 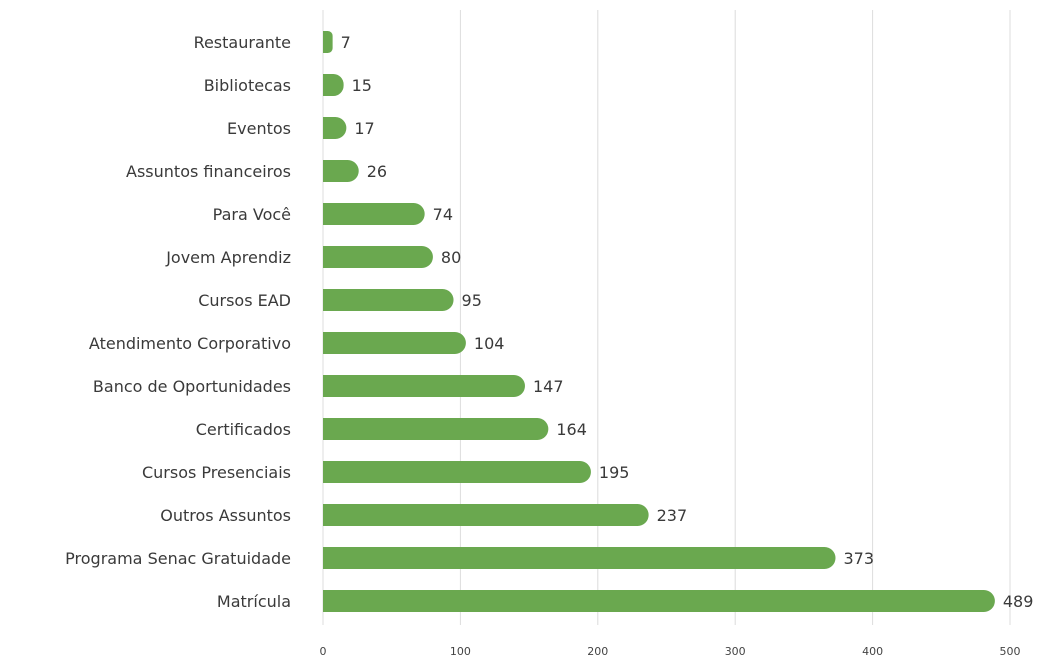 I want to click on x-tick-label: 200, so click(x=597, y=651).